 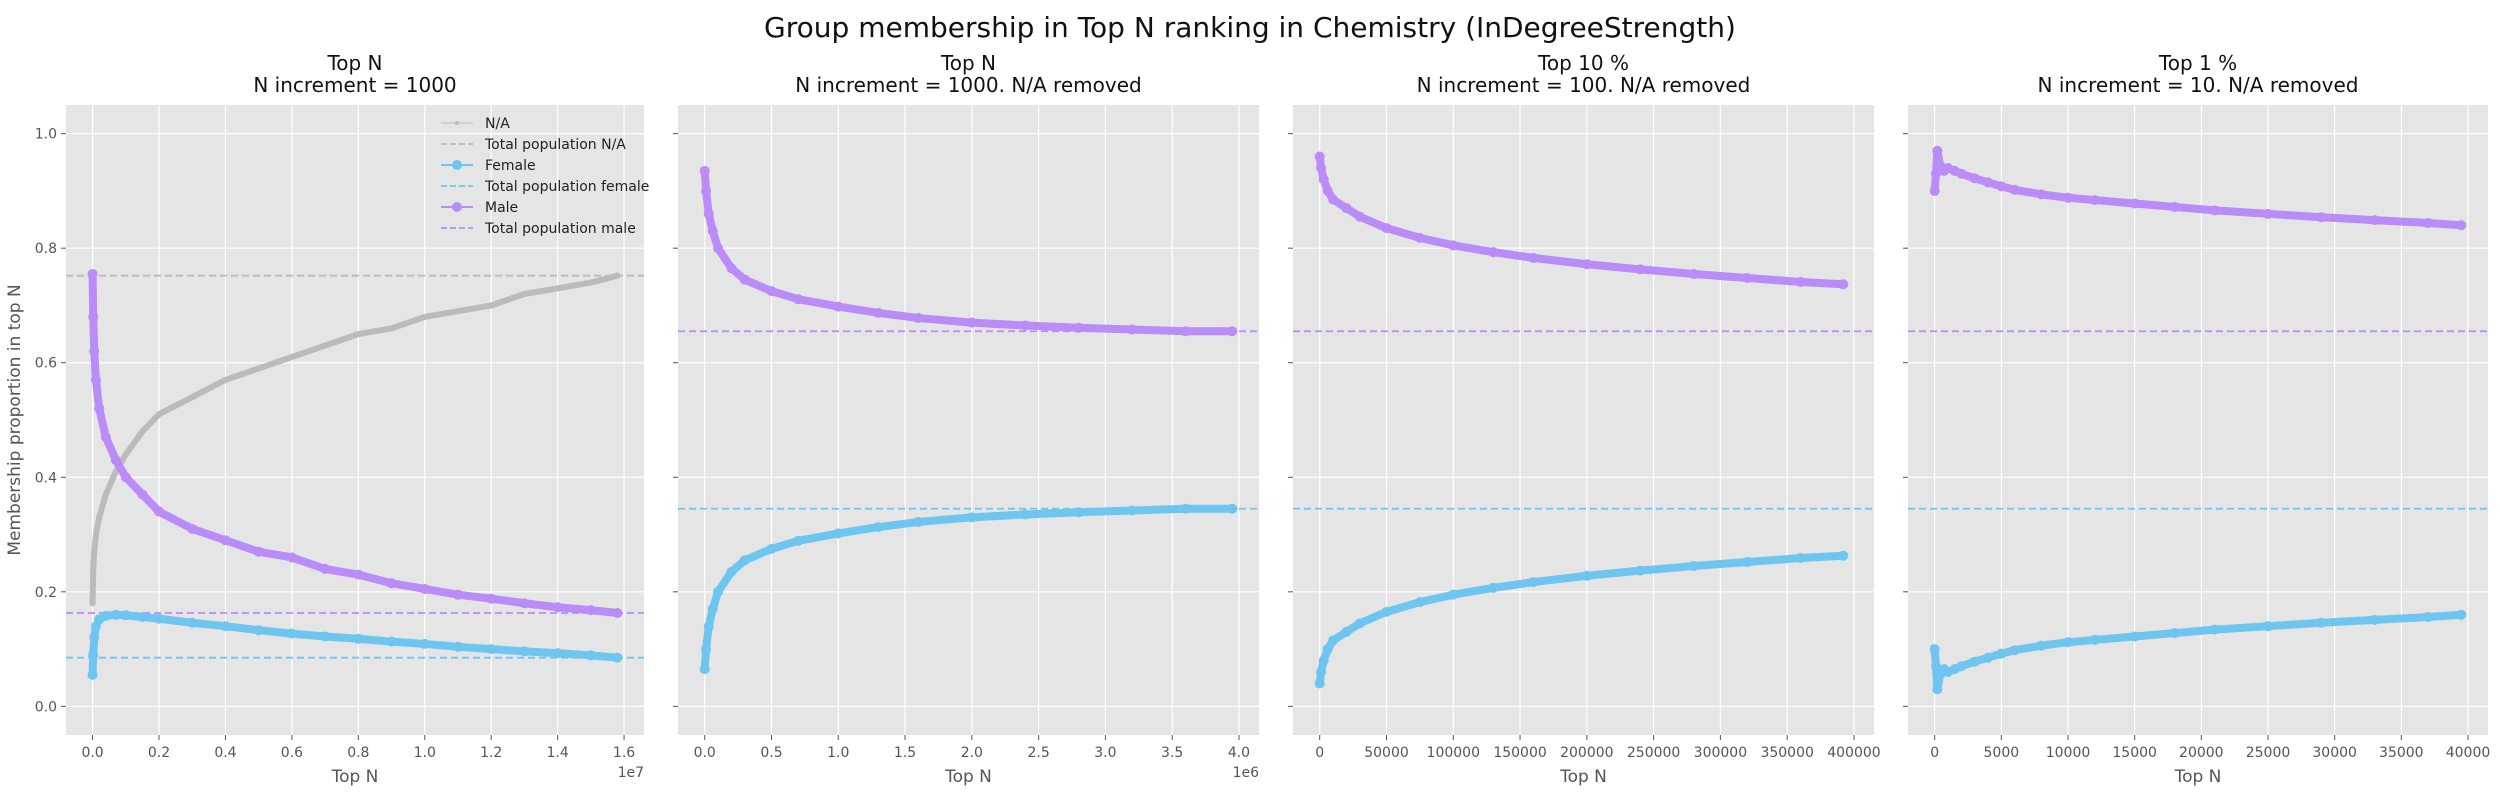 I want to click on x-tick-label: 15000, so click(x=2134, y=753).